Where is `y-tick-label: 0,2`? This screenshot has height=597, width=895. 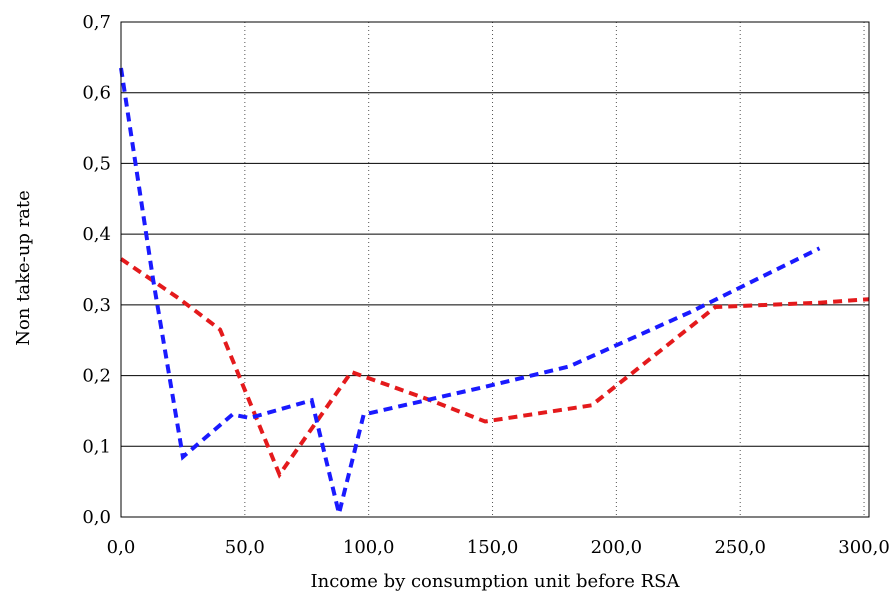
y-tick-label: 0,2 is located at coordinates (96, 376).